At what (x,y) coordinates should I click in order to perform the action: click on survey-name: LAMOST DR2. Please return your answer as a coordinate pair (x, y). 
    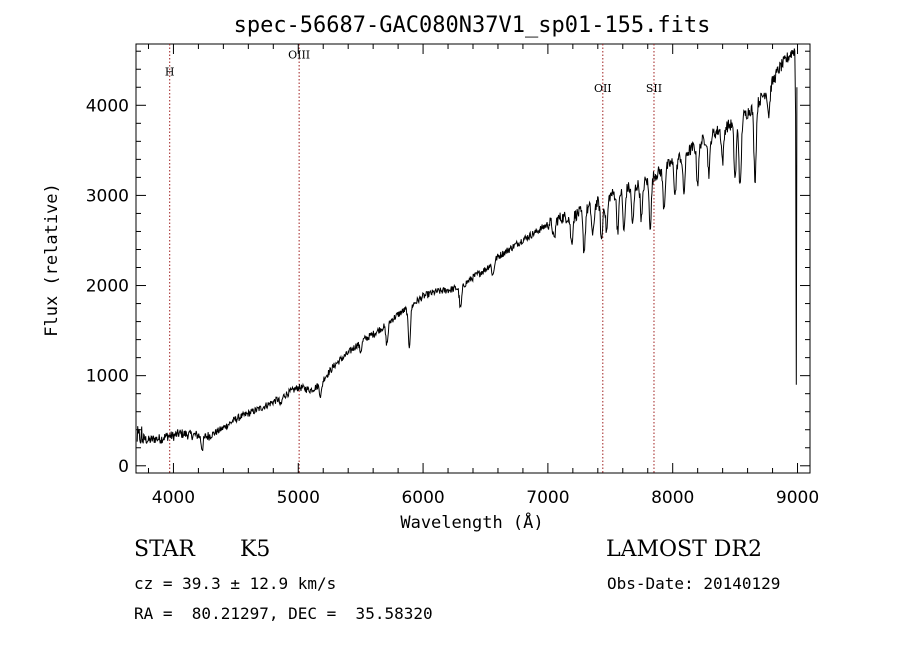
    Looking at the image, I should click on (684, 549).